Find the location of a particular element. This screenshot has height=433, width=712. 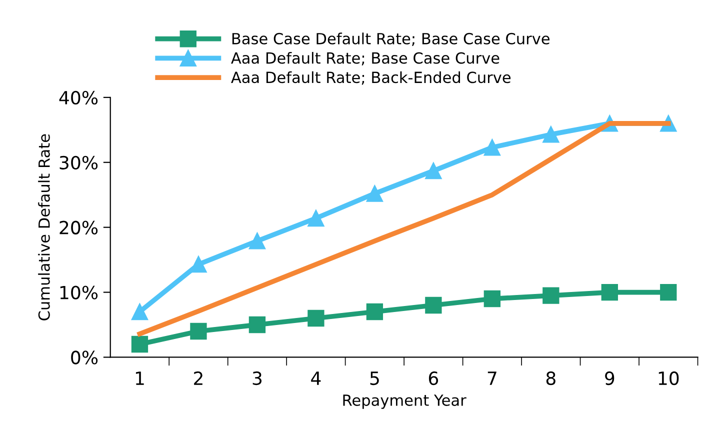

y-tick-label: 10% is located at coordinates (79, 293).